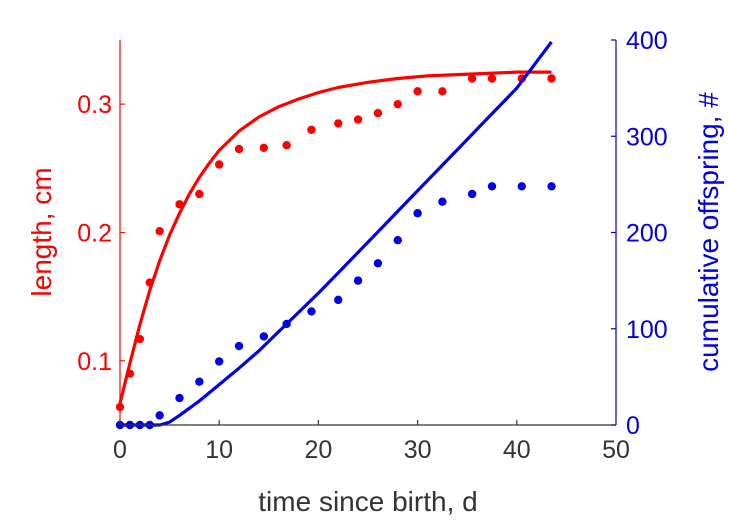 This screenshot has height=521, width=729. What do you see at coordinates (94, 105) in the screenshot?
I see `y-left-tick-label: 0.3` at bounding box center [94, 105].